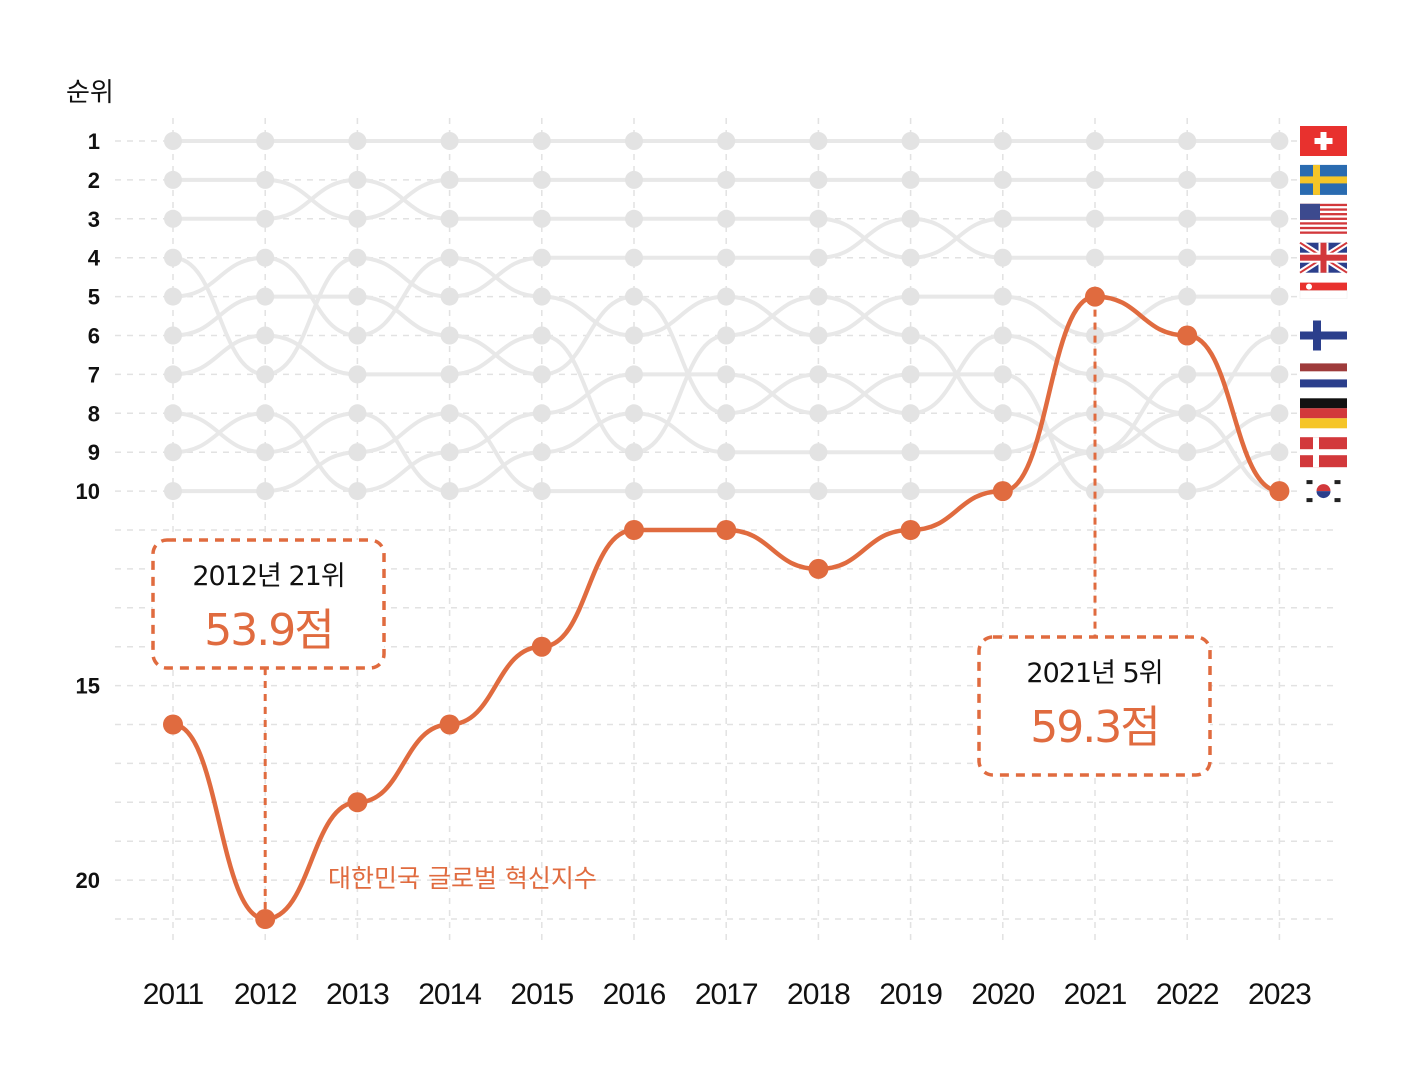 This screenshot has height=1077, width=1420. I want to click on x-tick-label: 2011, so click(173, 994).